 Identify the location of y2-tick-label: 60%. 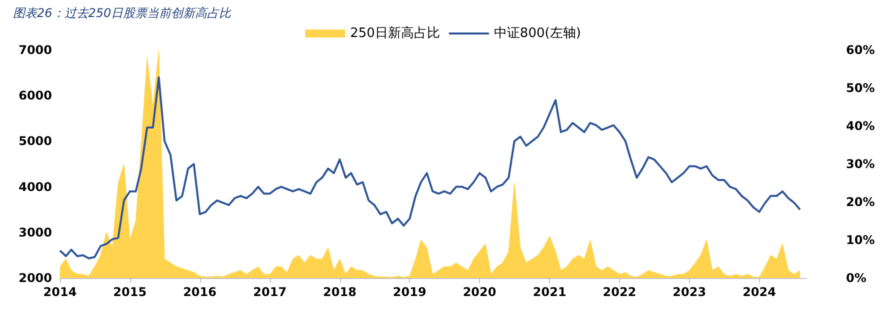
(860, 50).